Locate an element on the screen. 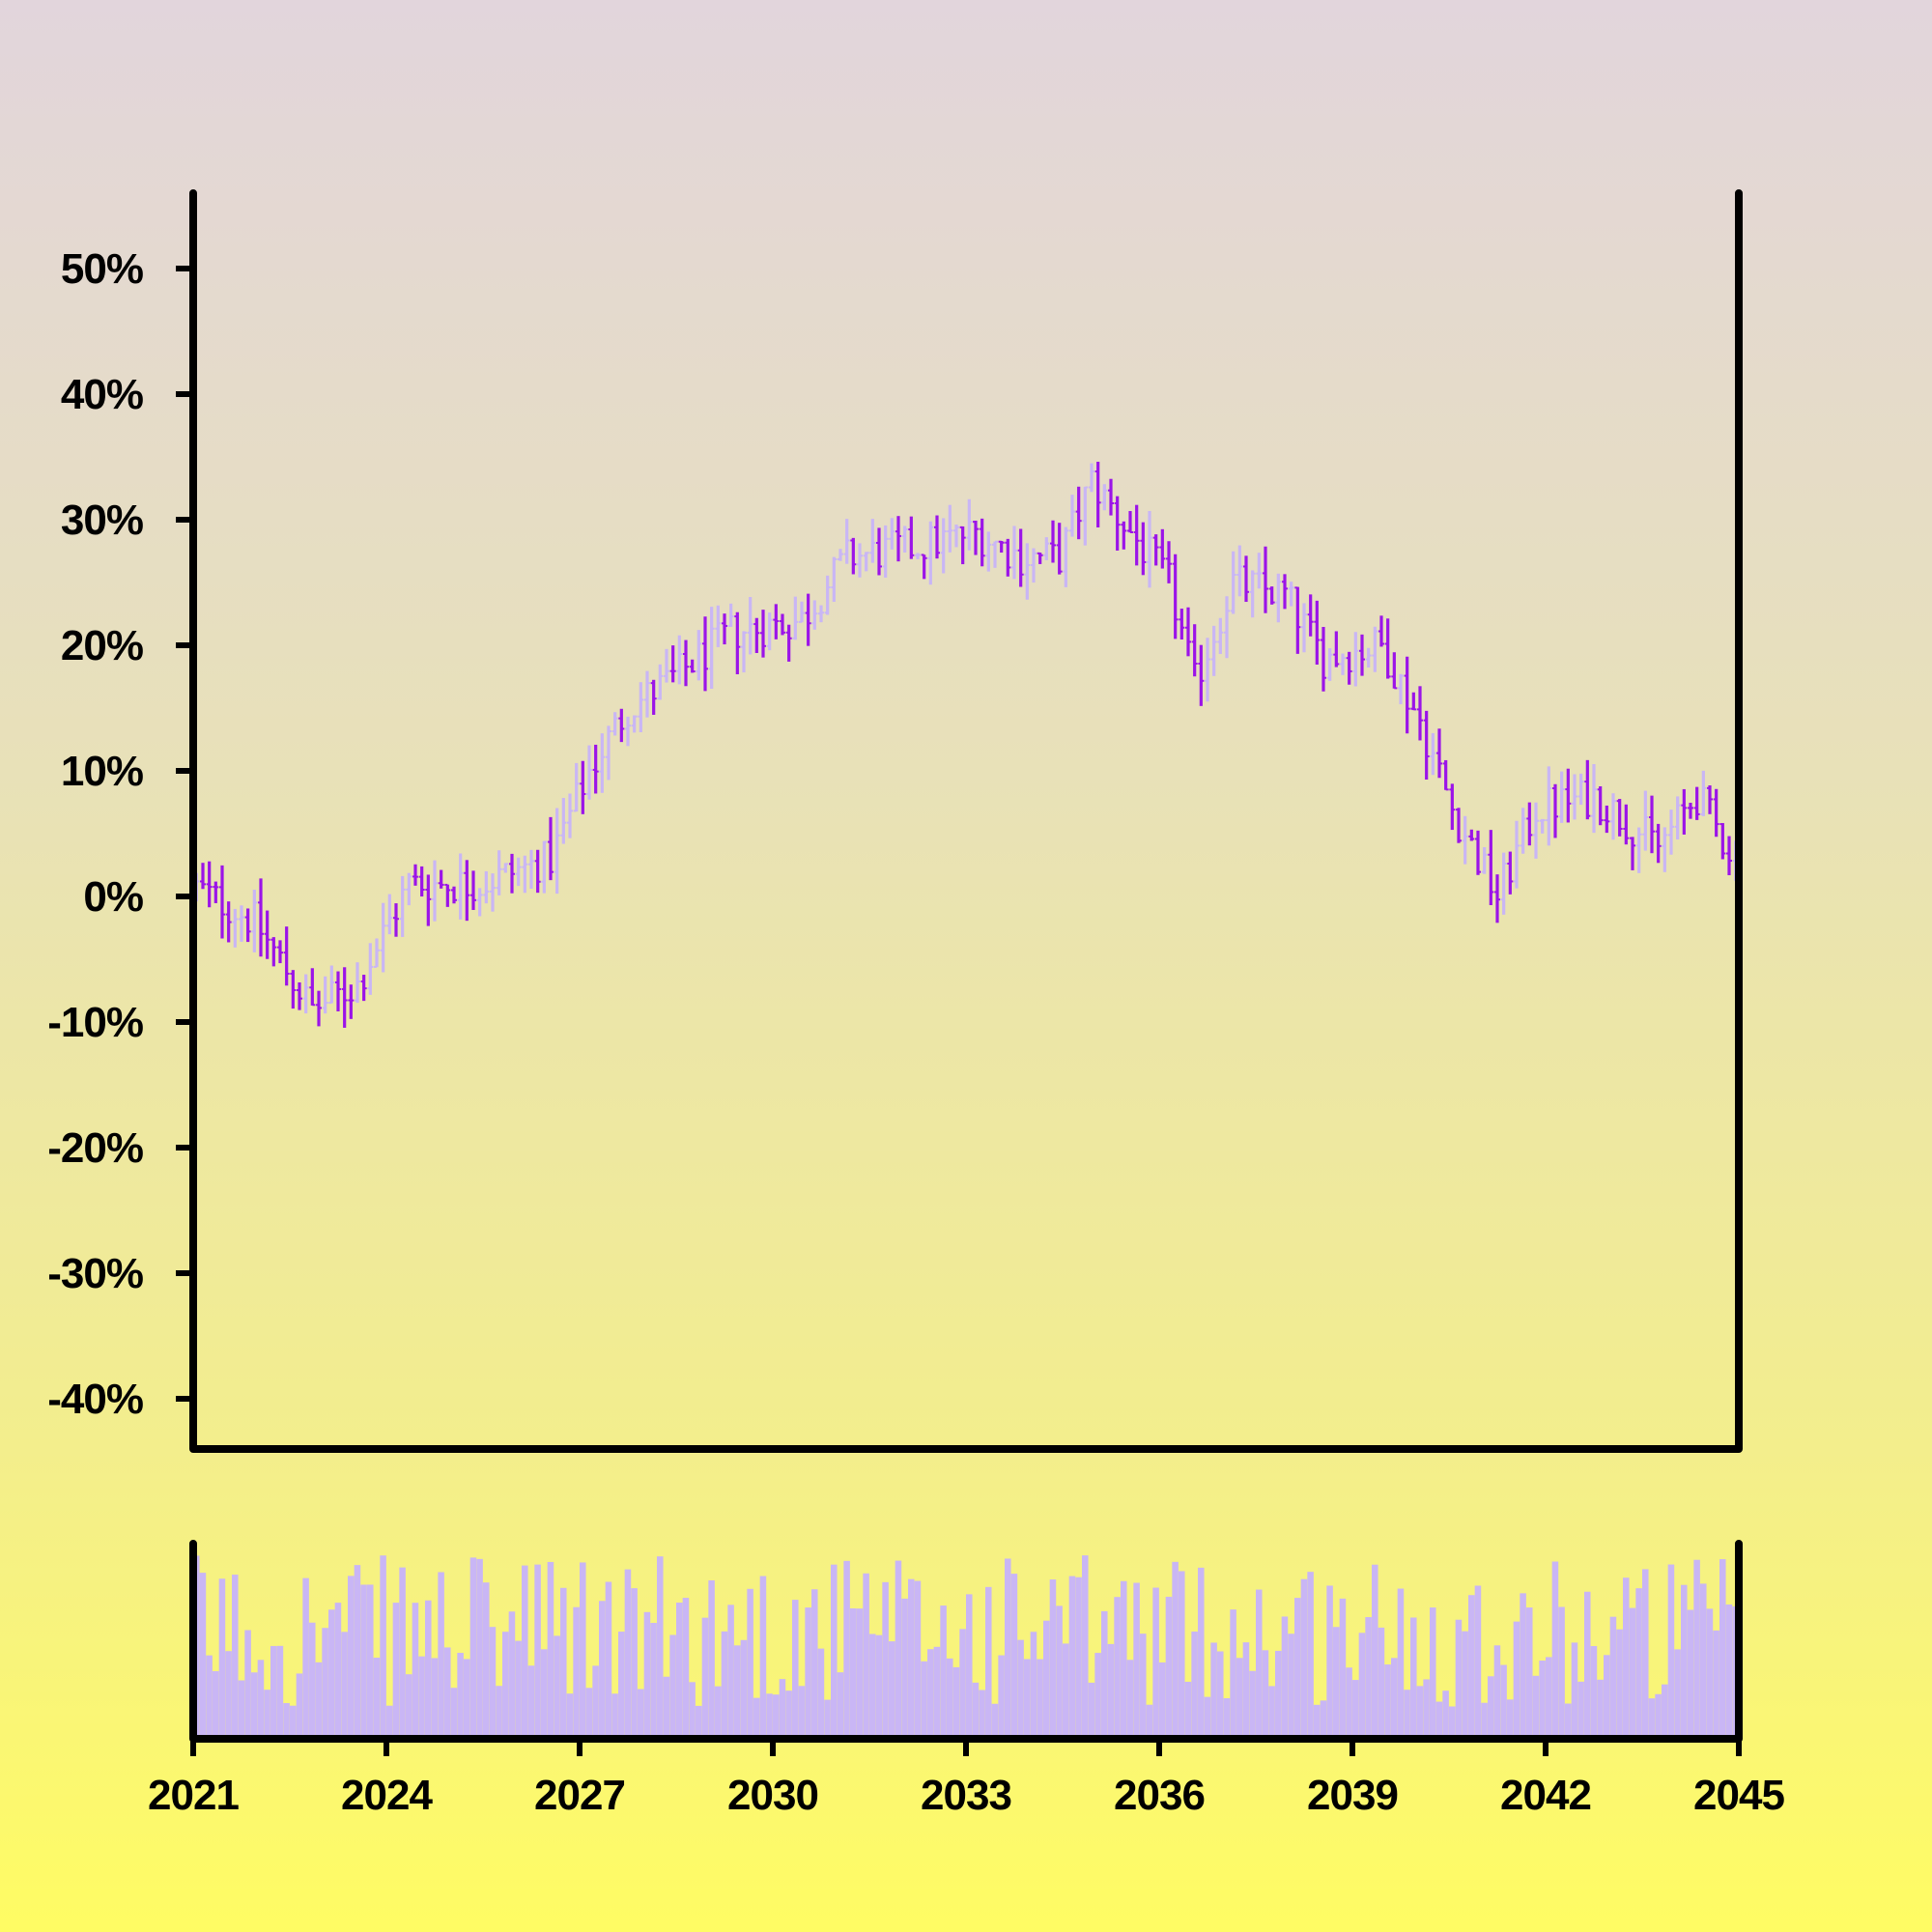 The height and width of the screenshot is (1932, 1932). y-tick-label: -20% is located at coordinates (95, 1148).